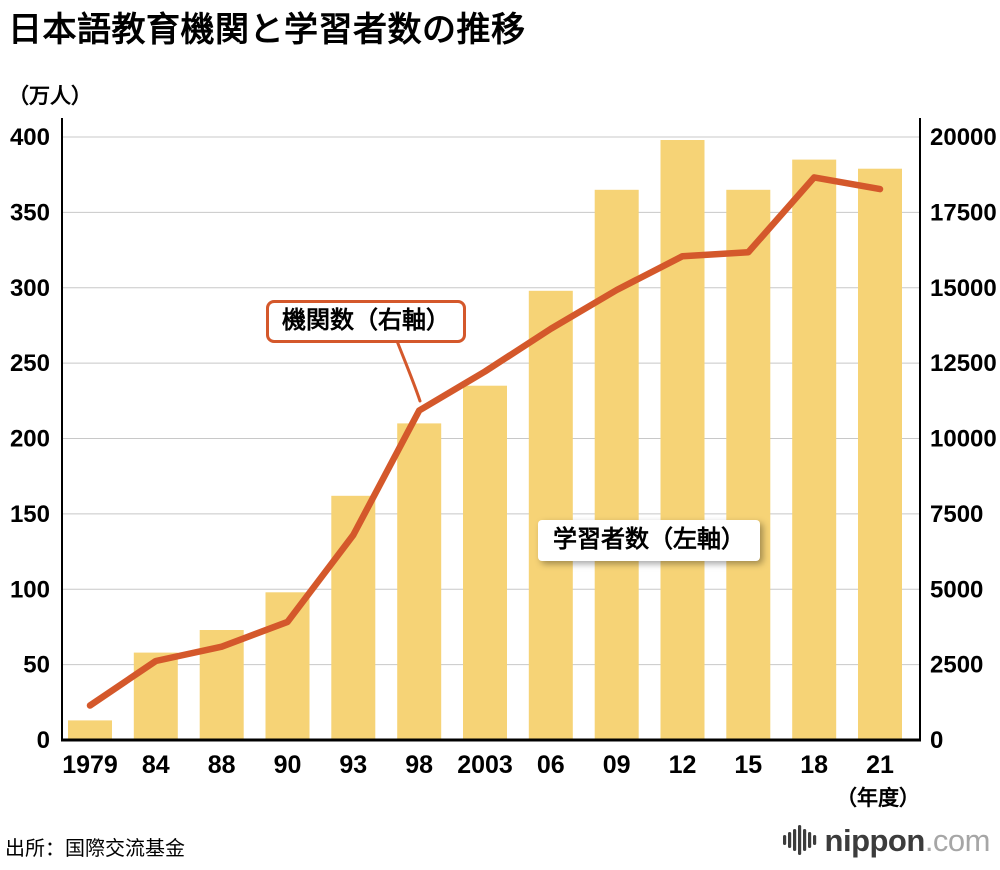  I want to click on x-tick-label: 88, so click(222, 765).